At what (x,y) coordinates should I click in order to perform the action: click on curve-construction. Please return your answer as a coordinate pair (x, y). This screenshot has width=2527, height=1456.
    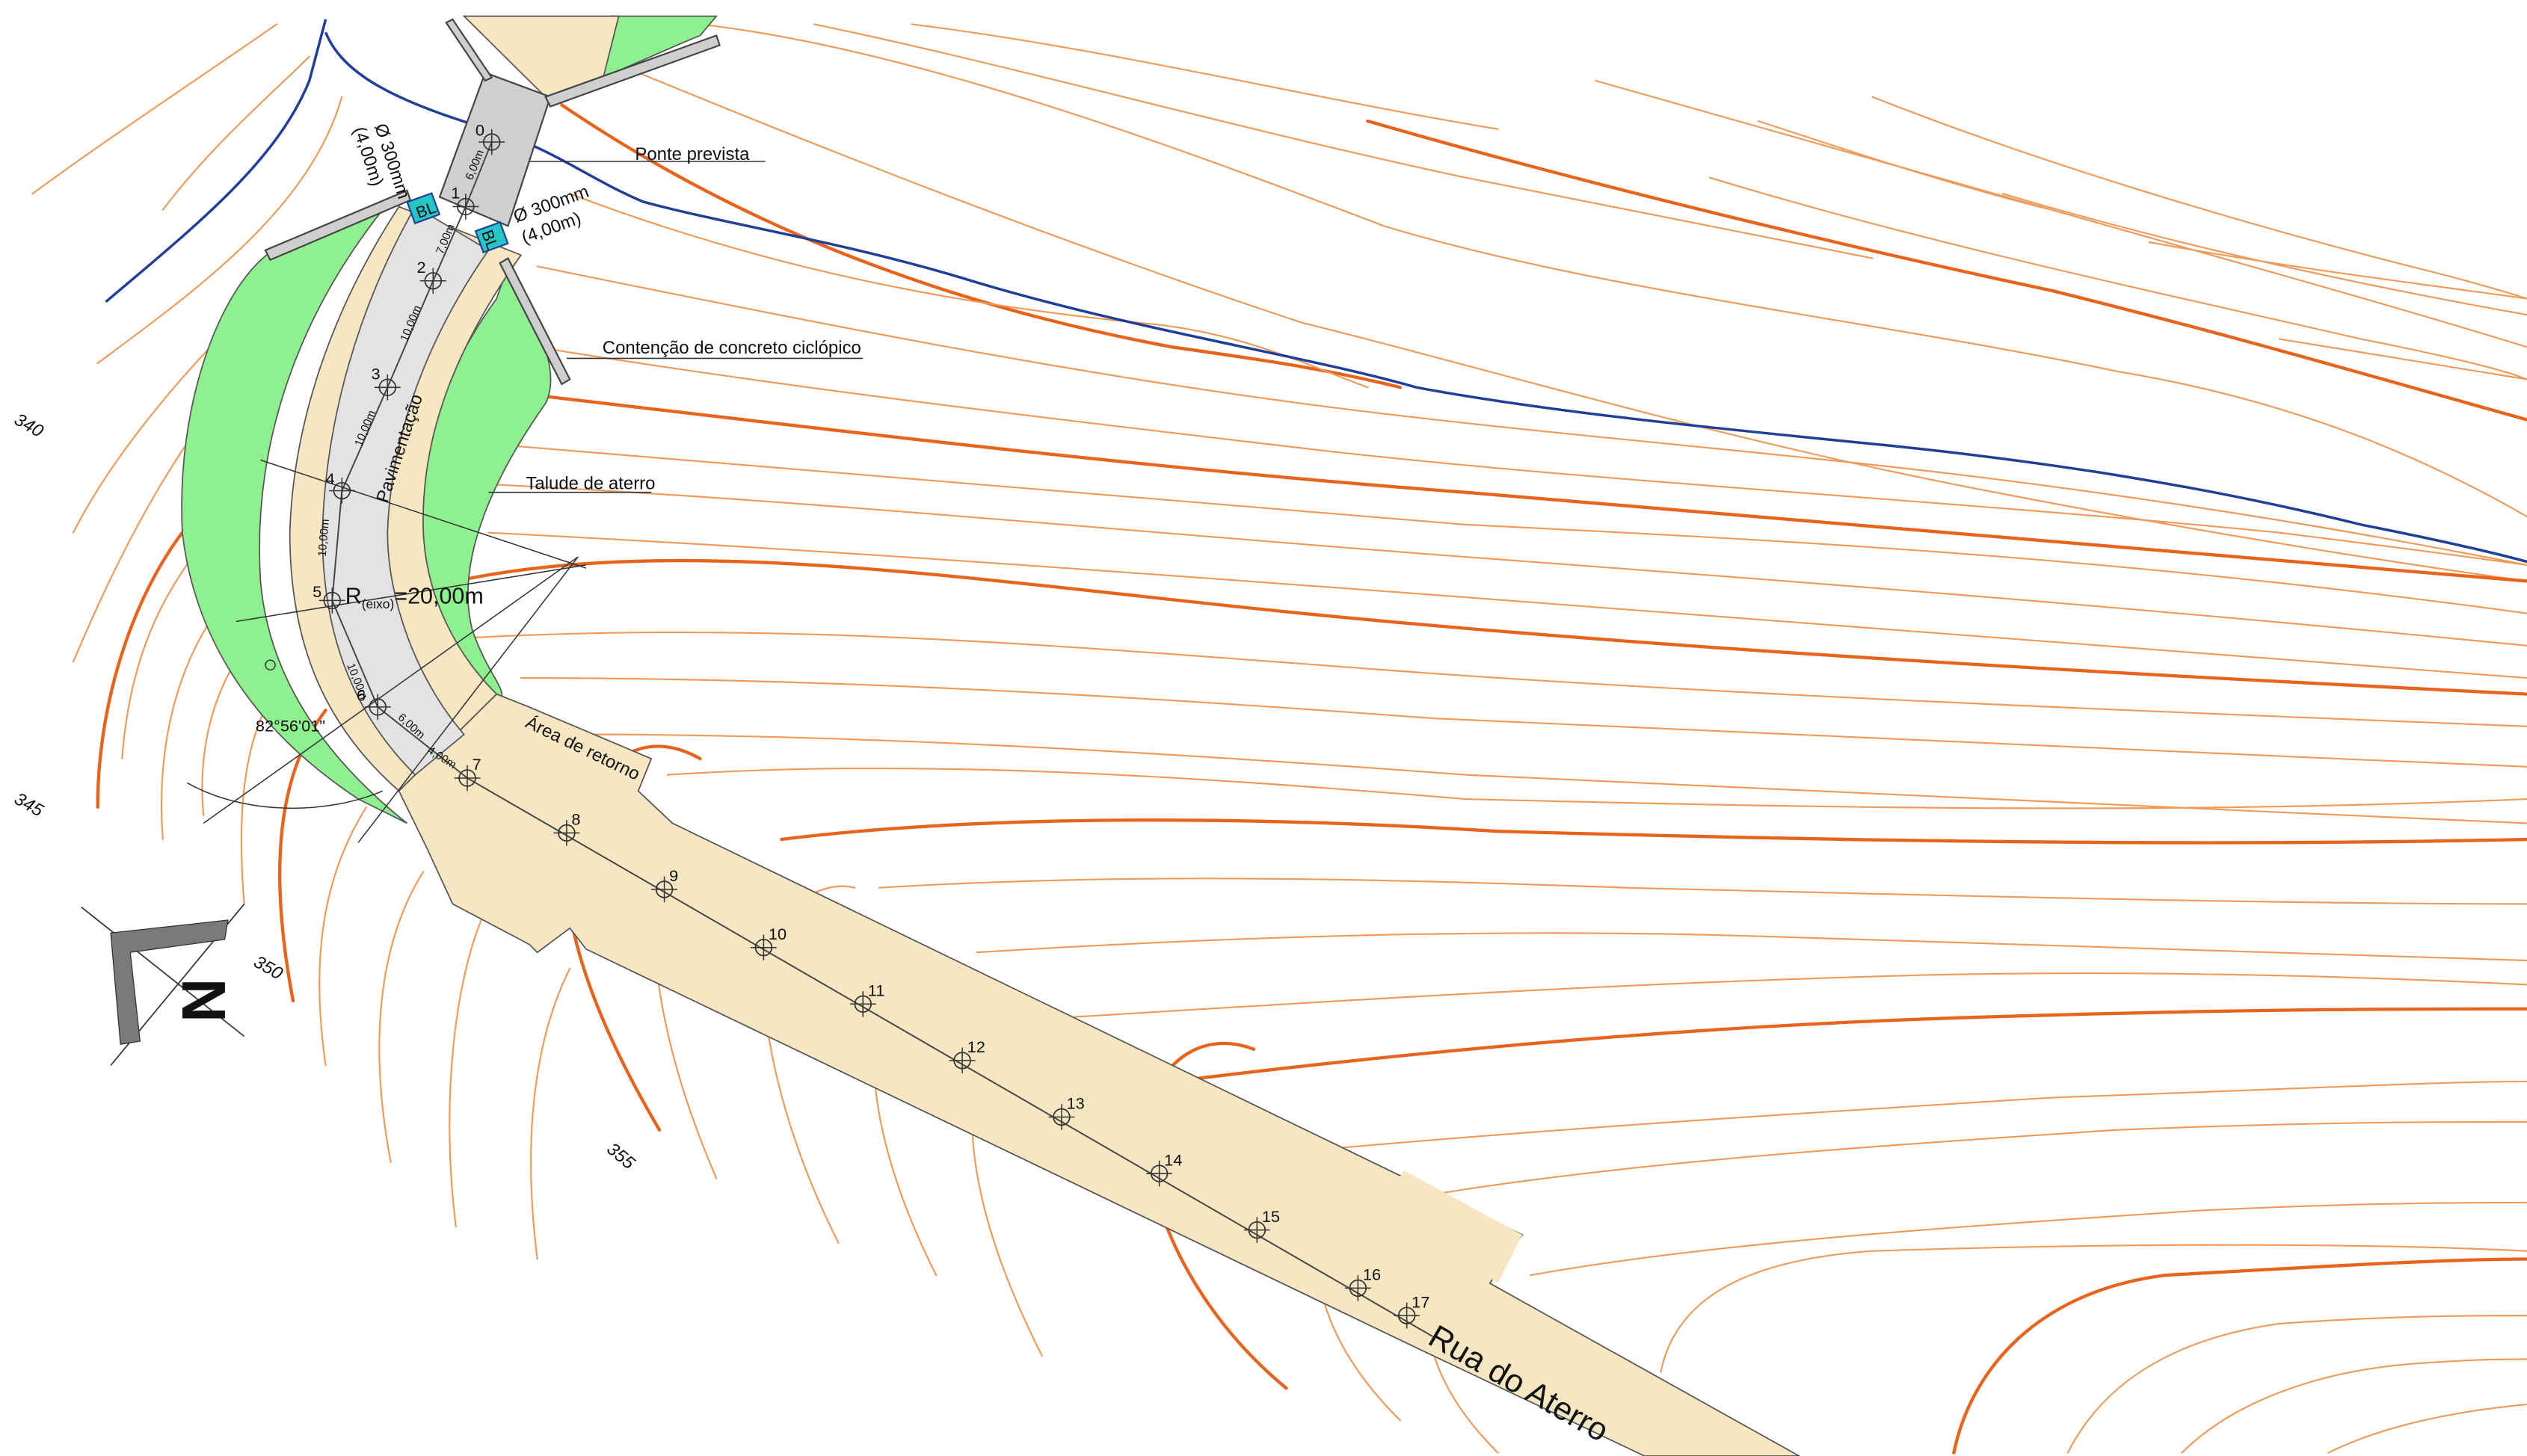
    Looking at the image, I should click on (387, 651).